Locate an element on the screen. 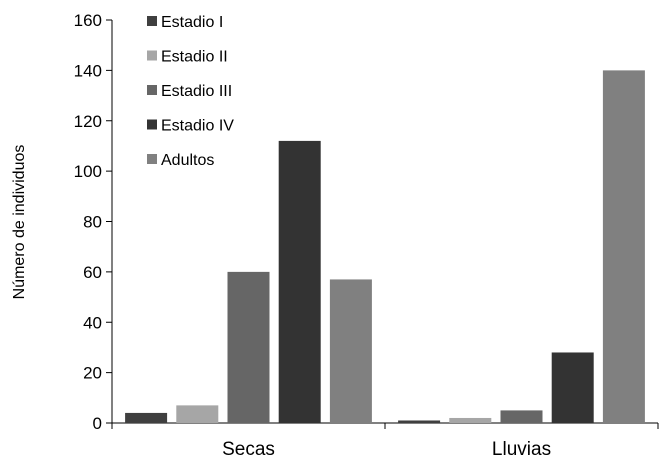  bar-estadio-iv-lluvias is located at coordinates (572, 387).